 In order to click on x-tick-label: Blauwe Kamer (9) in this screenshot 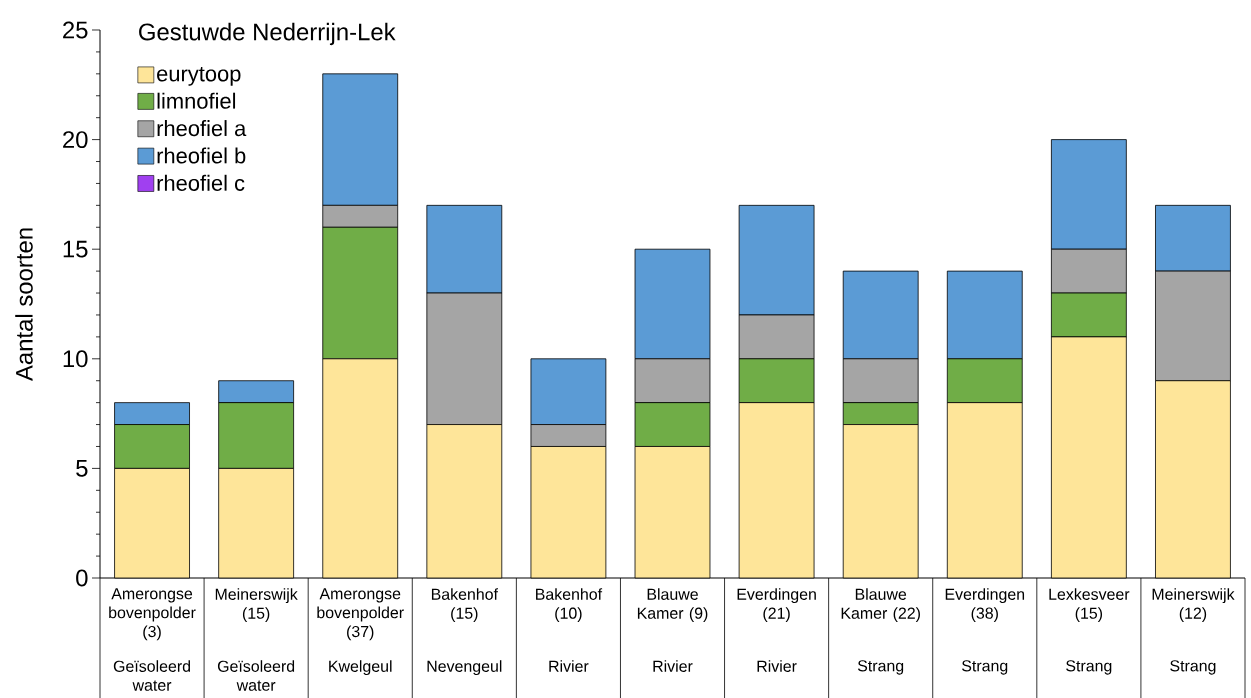, I will do `click(672, 605)`.